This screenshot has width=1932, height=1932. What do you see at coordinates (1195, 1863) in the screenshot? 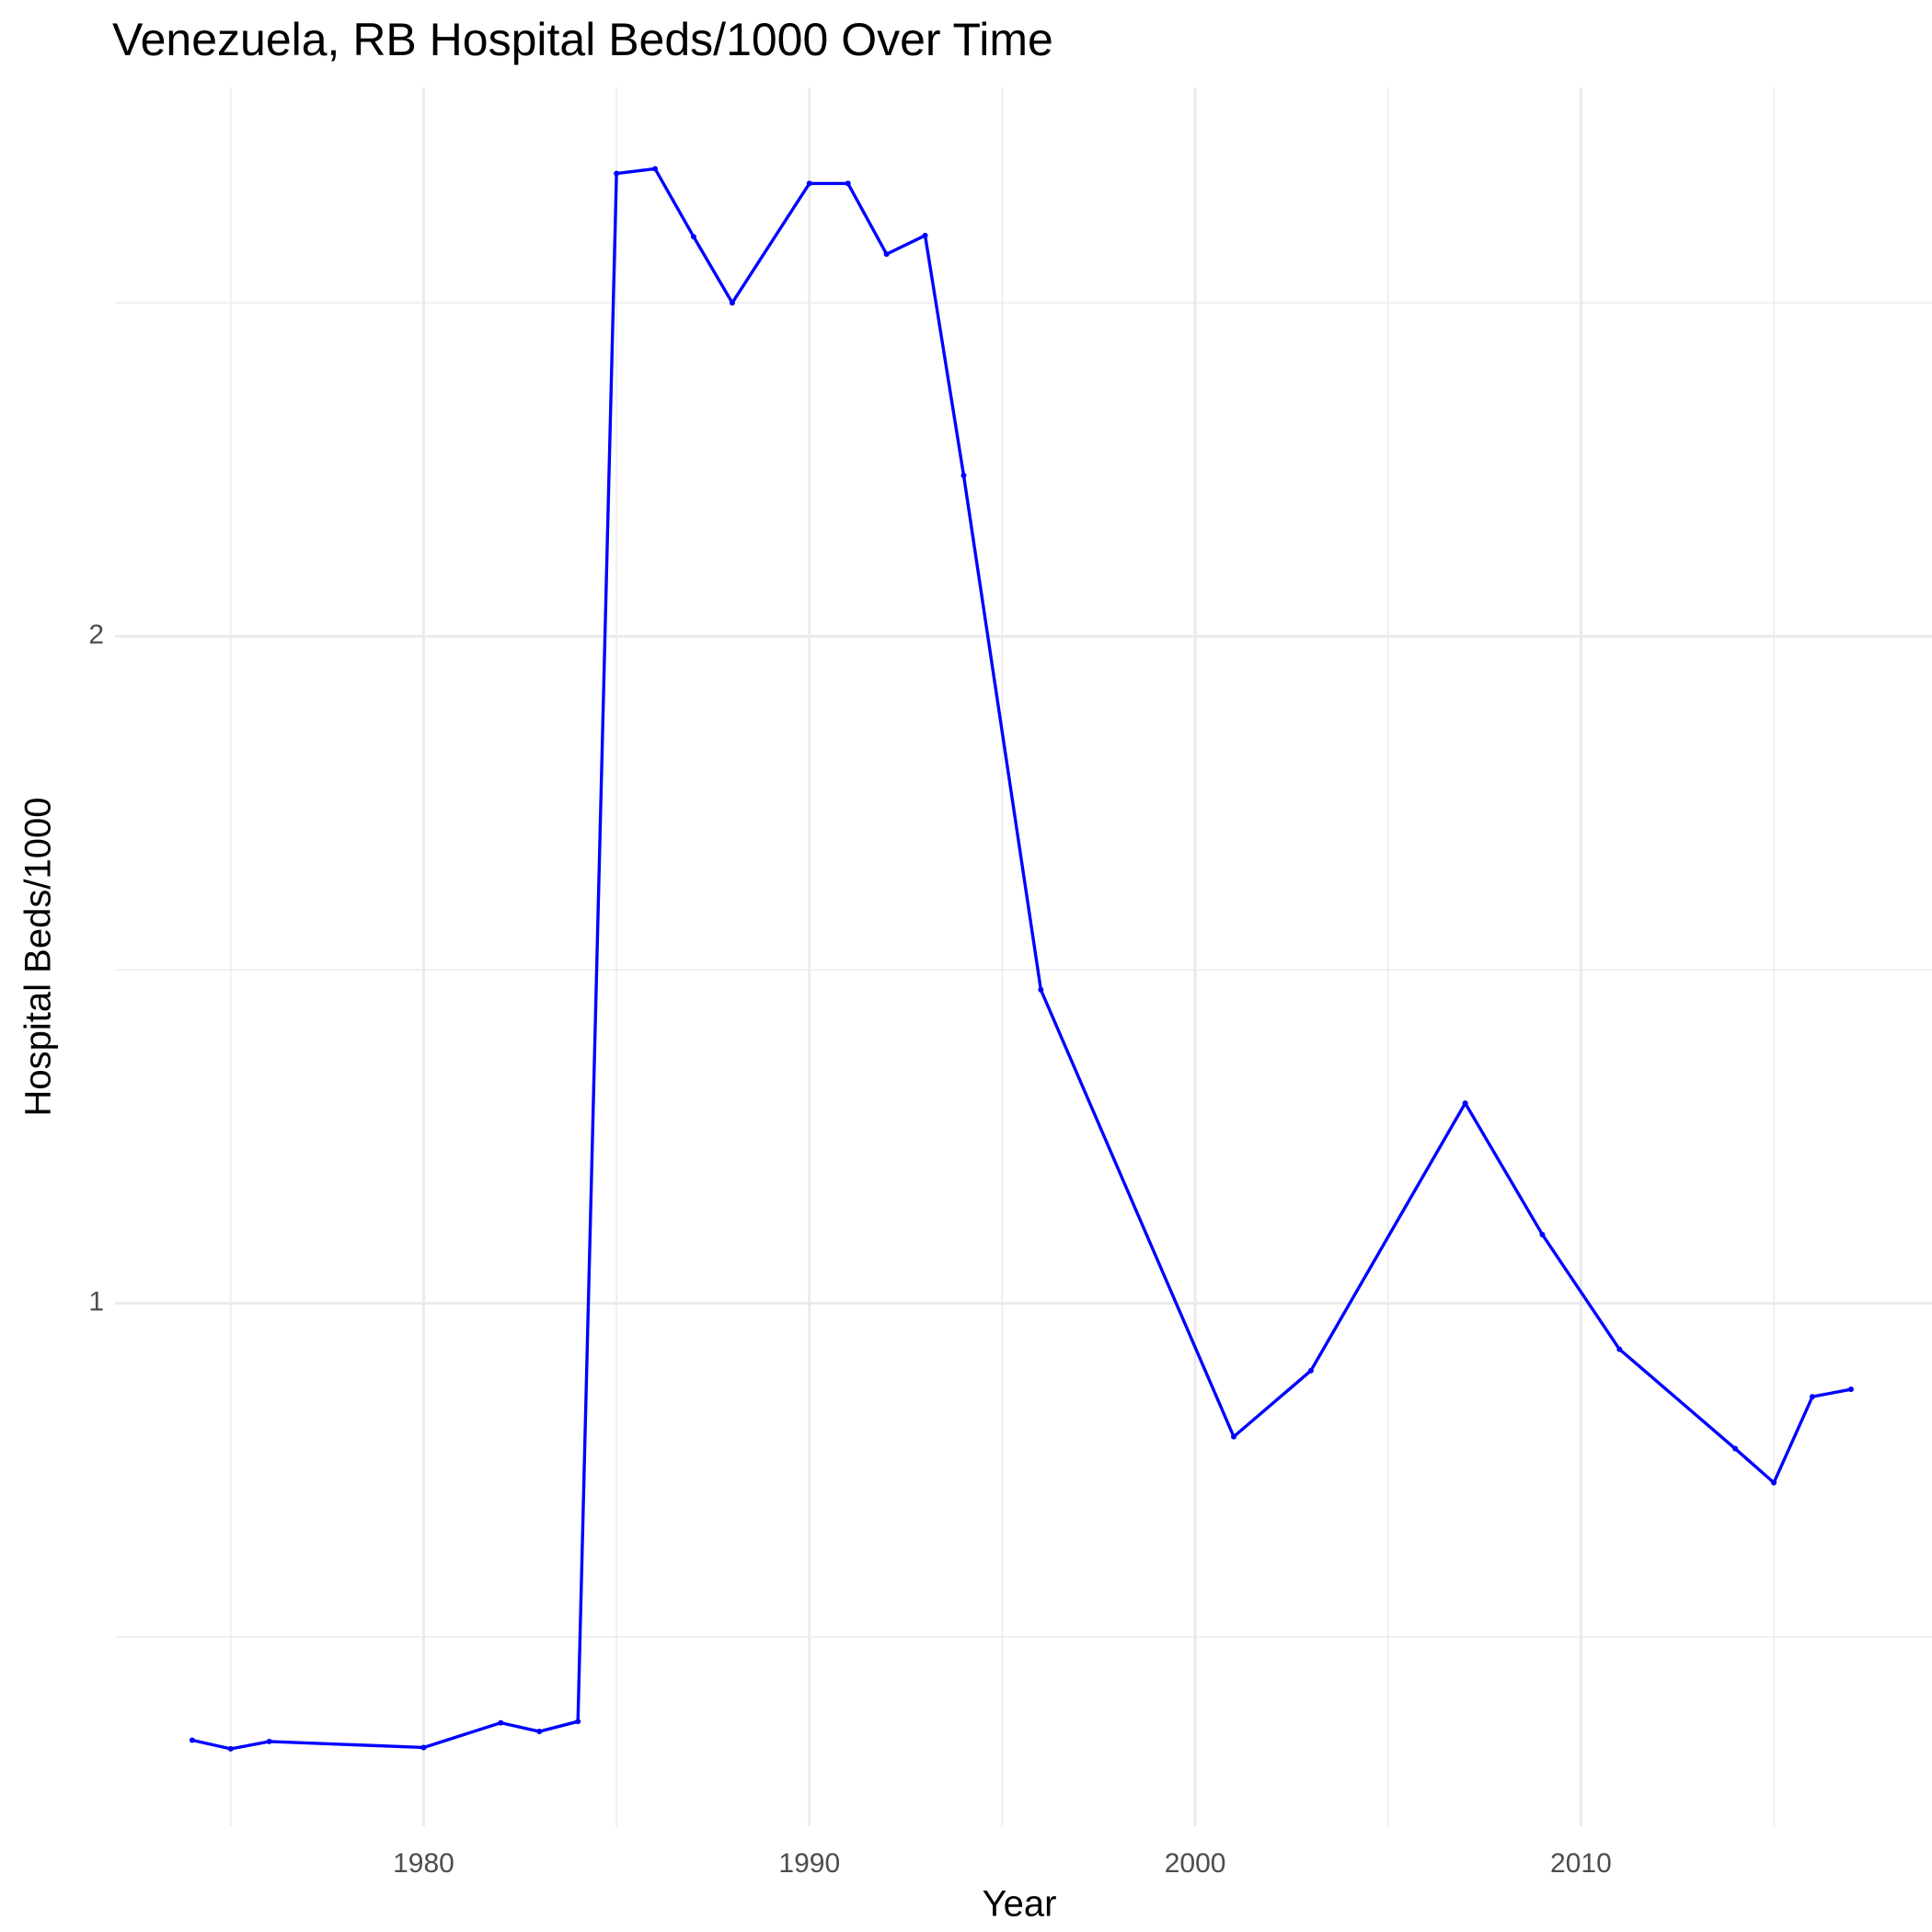
I see `x-tick-label: 2000` at bounding box center [1195, 1863].